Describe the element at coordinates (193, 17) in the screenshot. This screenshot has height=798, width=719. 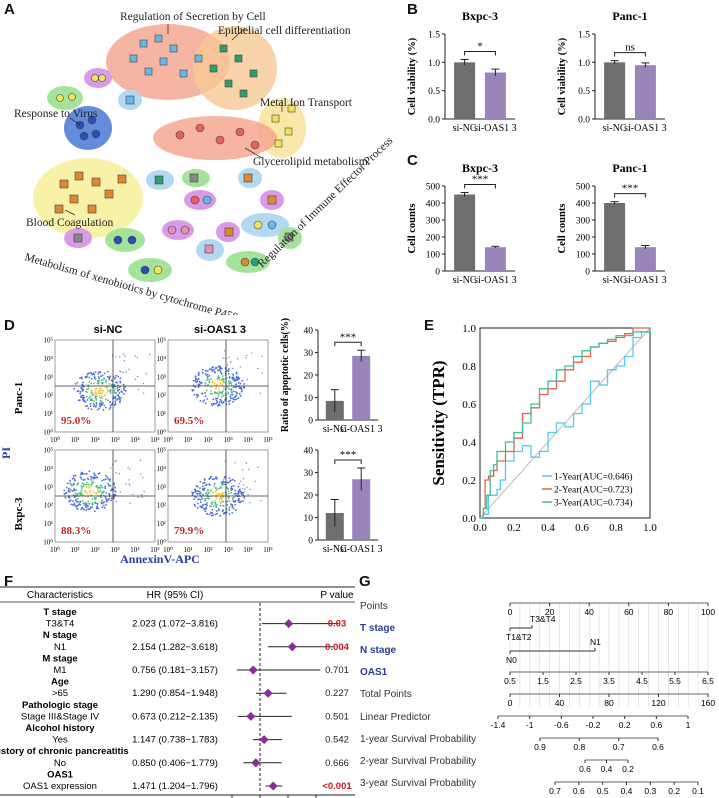
I see `label-secretion: Regulation of Secretion by Cell` at that location.